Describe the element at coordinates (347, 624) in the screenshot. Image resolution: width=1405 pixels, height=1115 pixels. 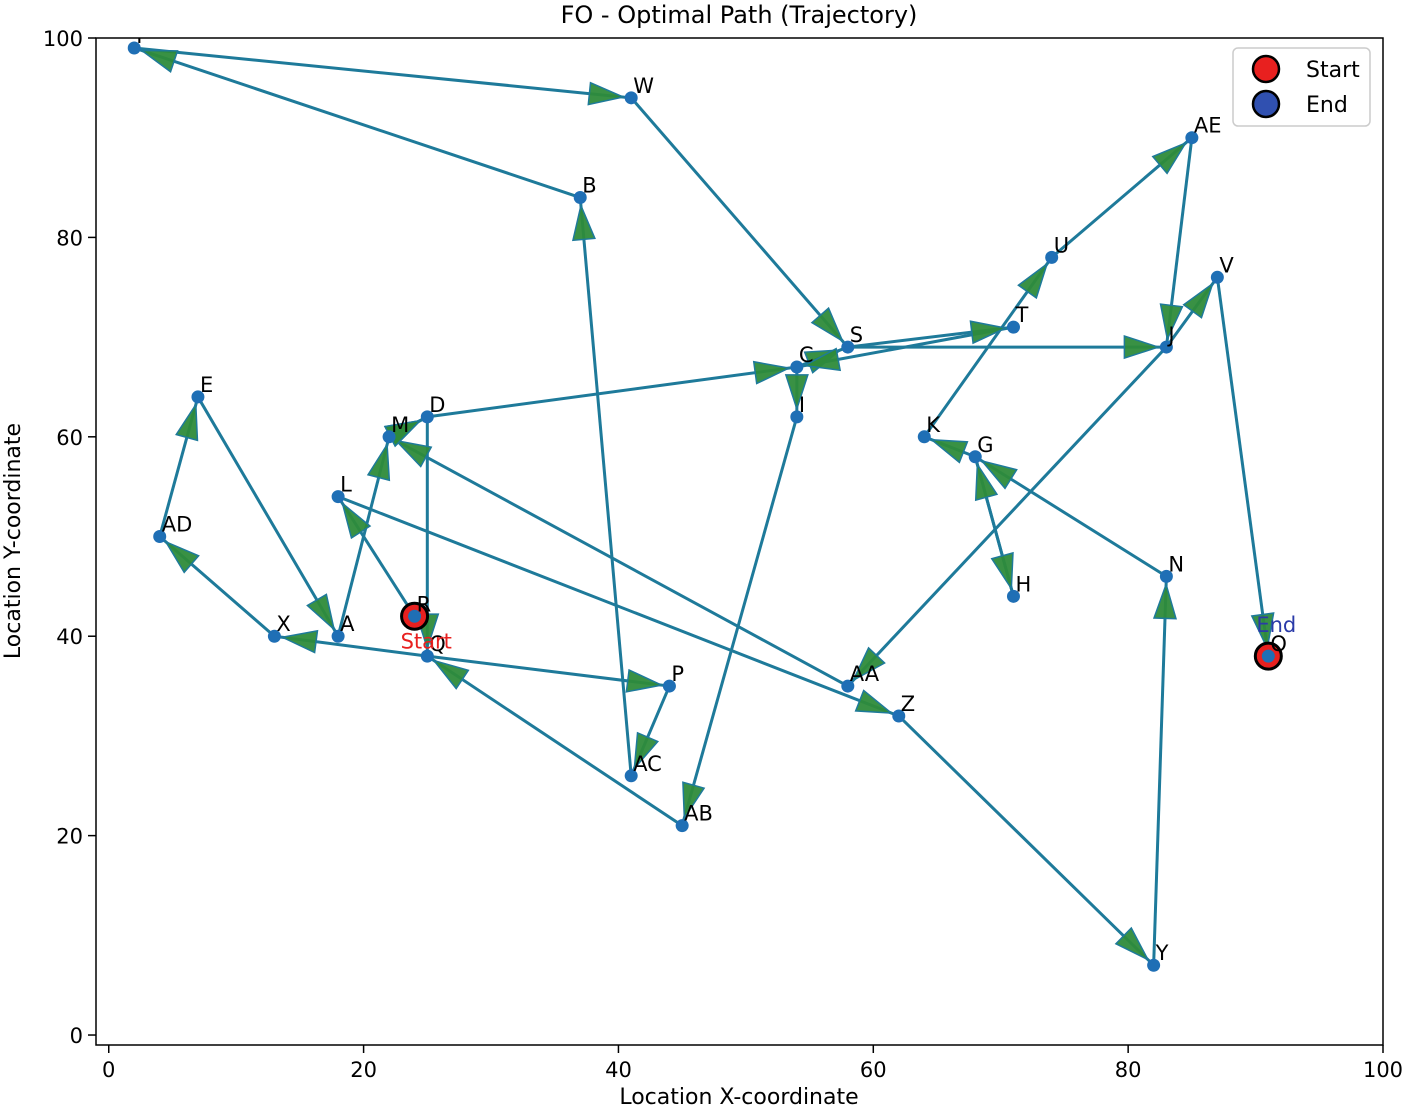
I see `point-label: A` at that location.